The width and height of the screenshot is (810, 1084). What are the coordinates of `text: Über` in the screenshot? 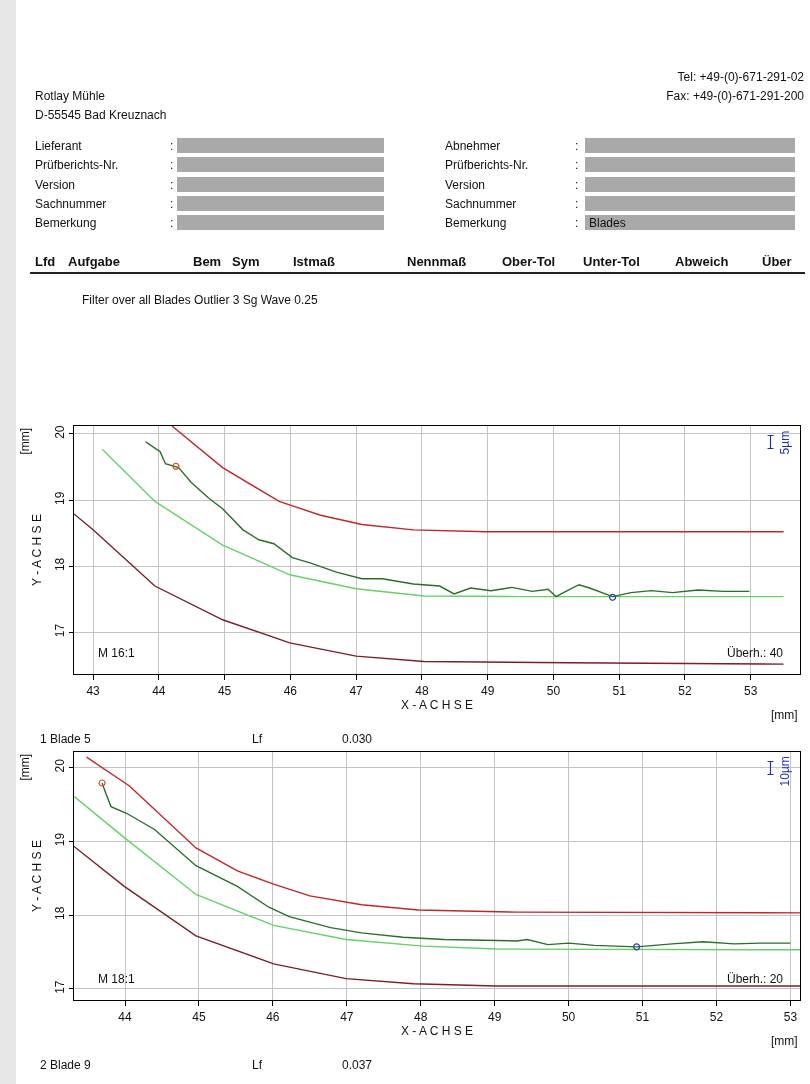 It's located at (777, 261).